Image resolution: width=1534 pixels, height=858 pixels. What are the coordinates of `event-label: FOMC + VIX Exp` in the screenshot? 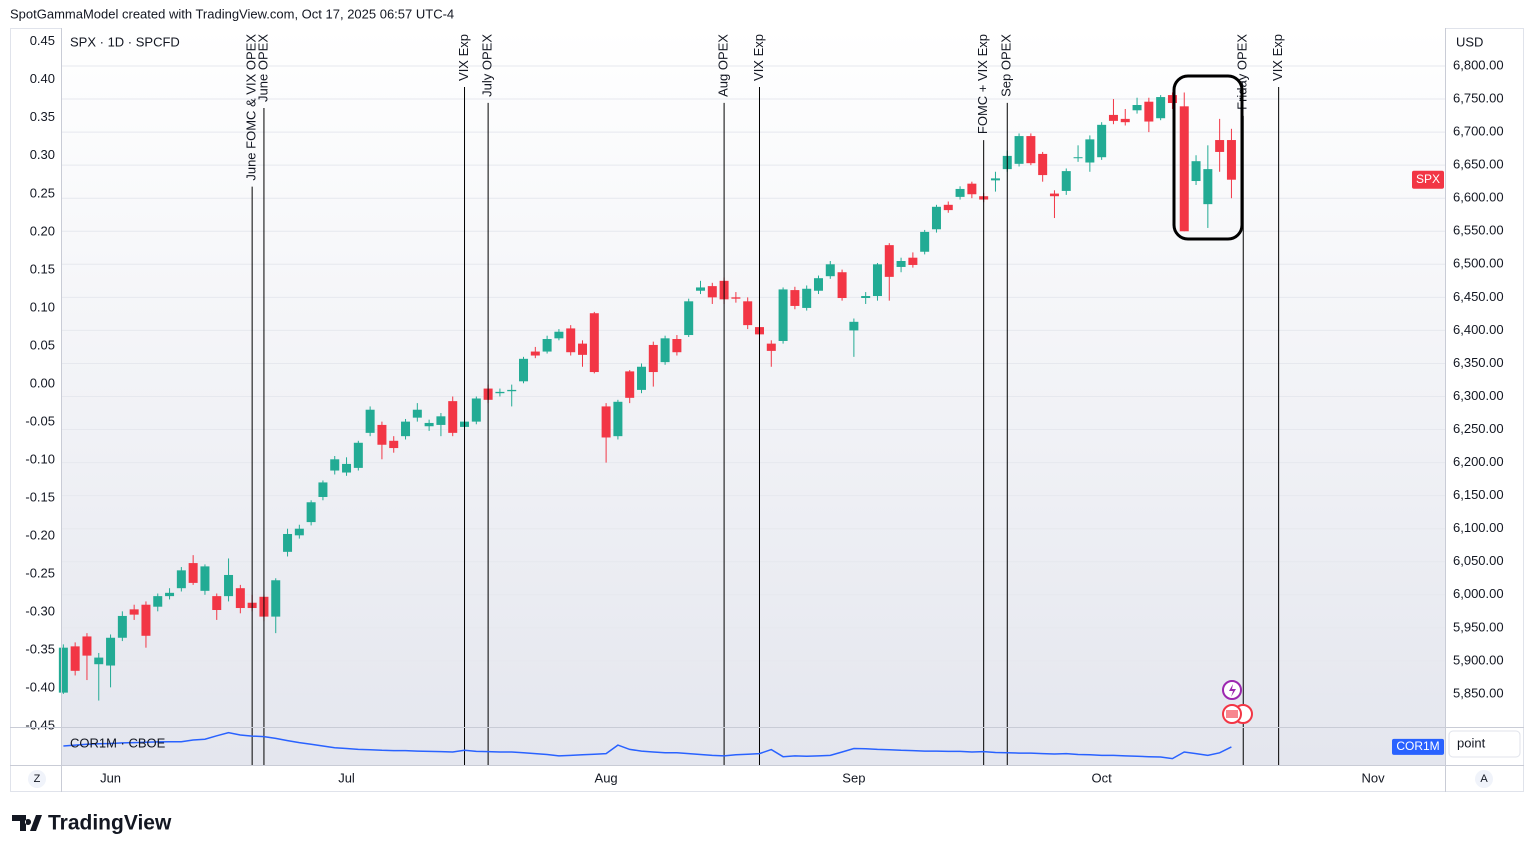 It's located at (982, 84).